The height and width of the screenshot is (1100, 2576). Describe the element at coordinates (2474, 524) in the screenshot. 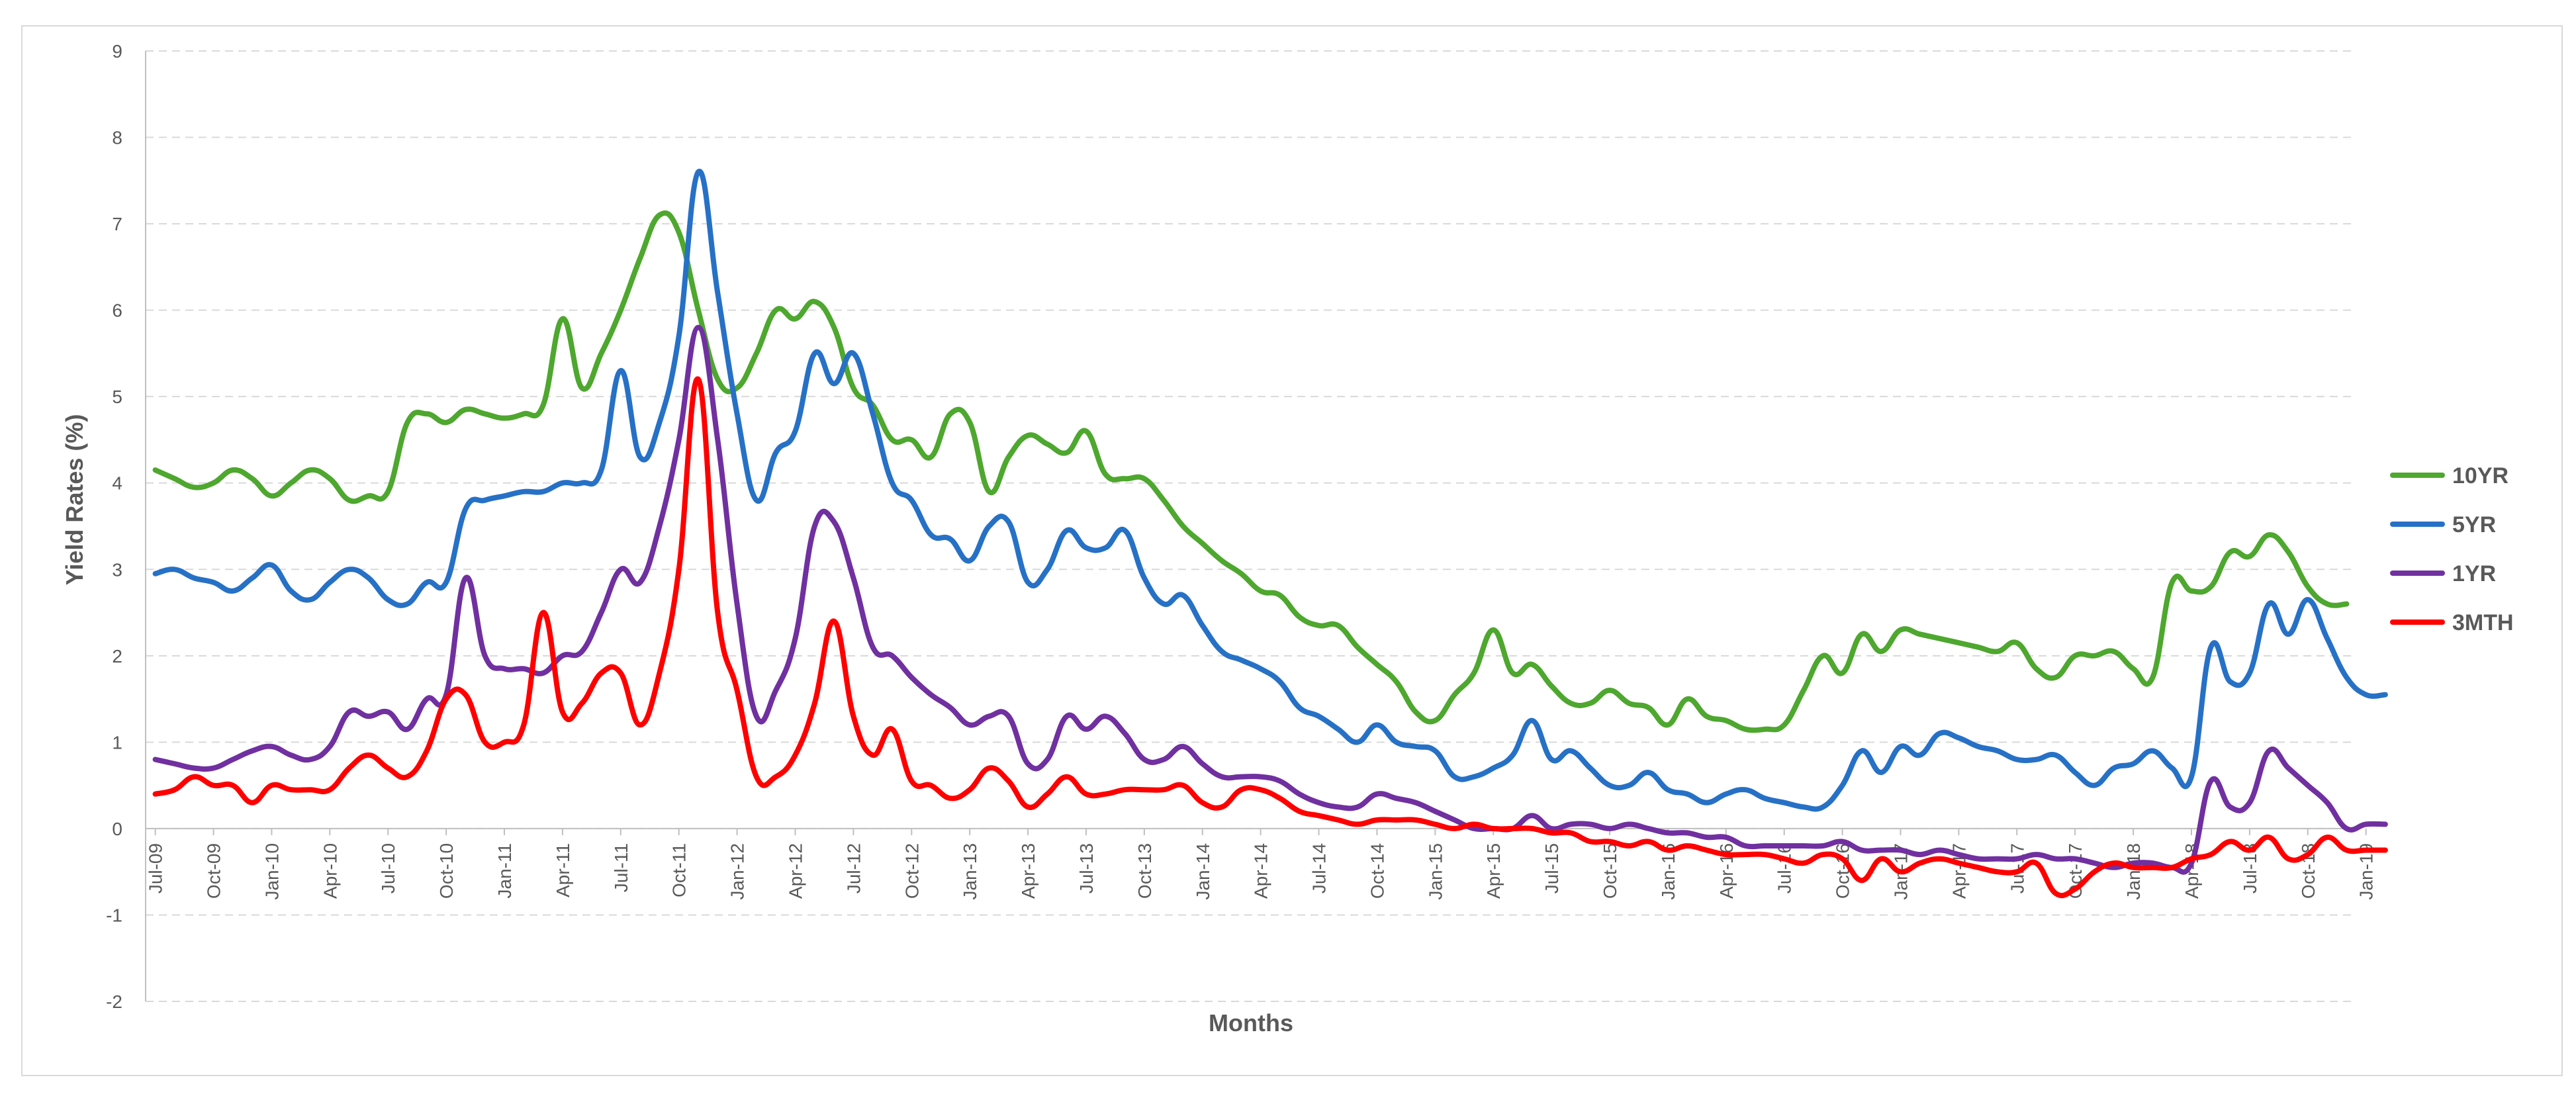

I see `legend-label-5yr: 5YR` at that location.